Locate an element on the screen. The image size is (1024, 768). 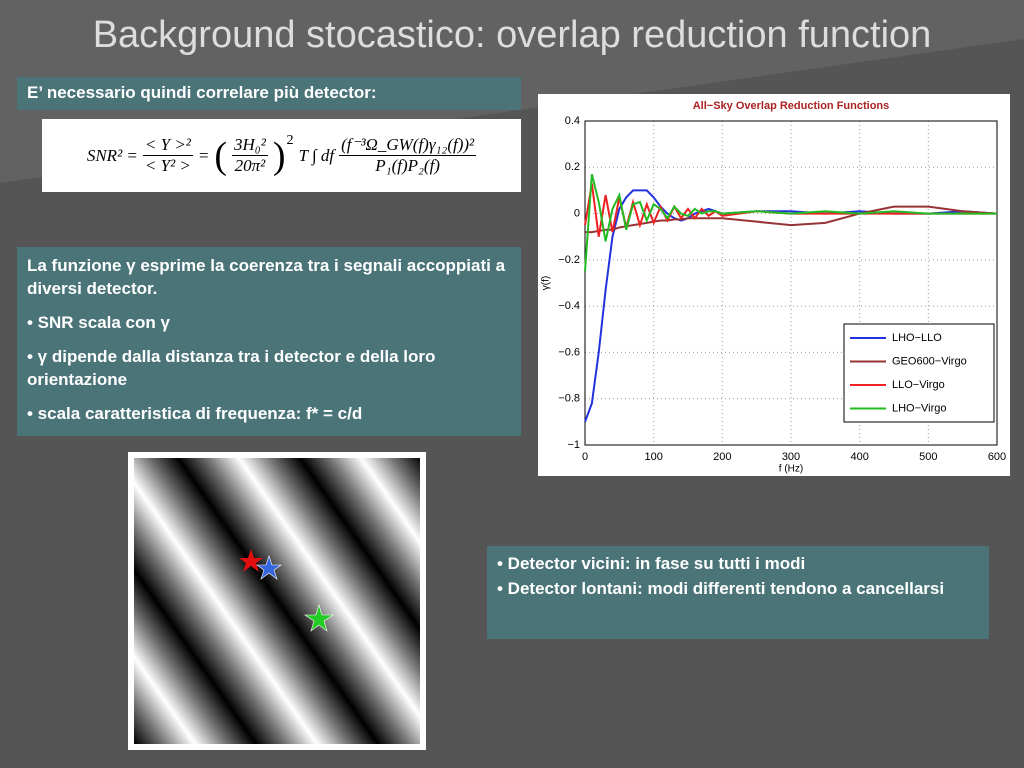
stripes is located at coordinates (277, 601).